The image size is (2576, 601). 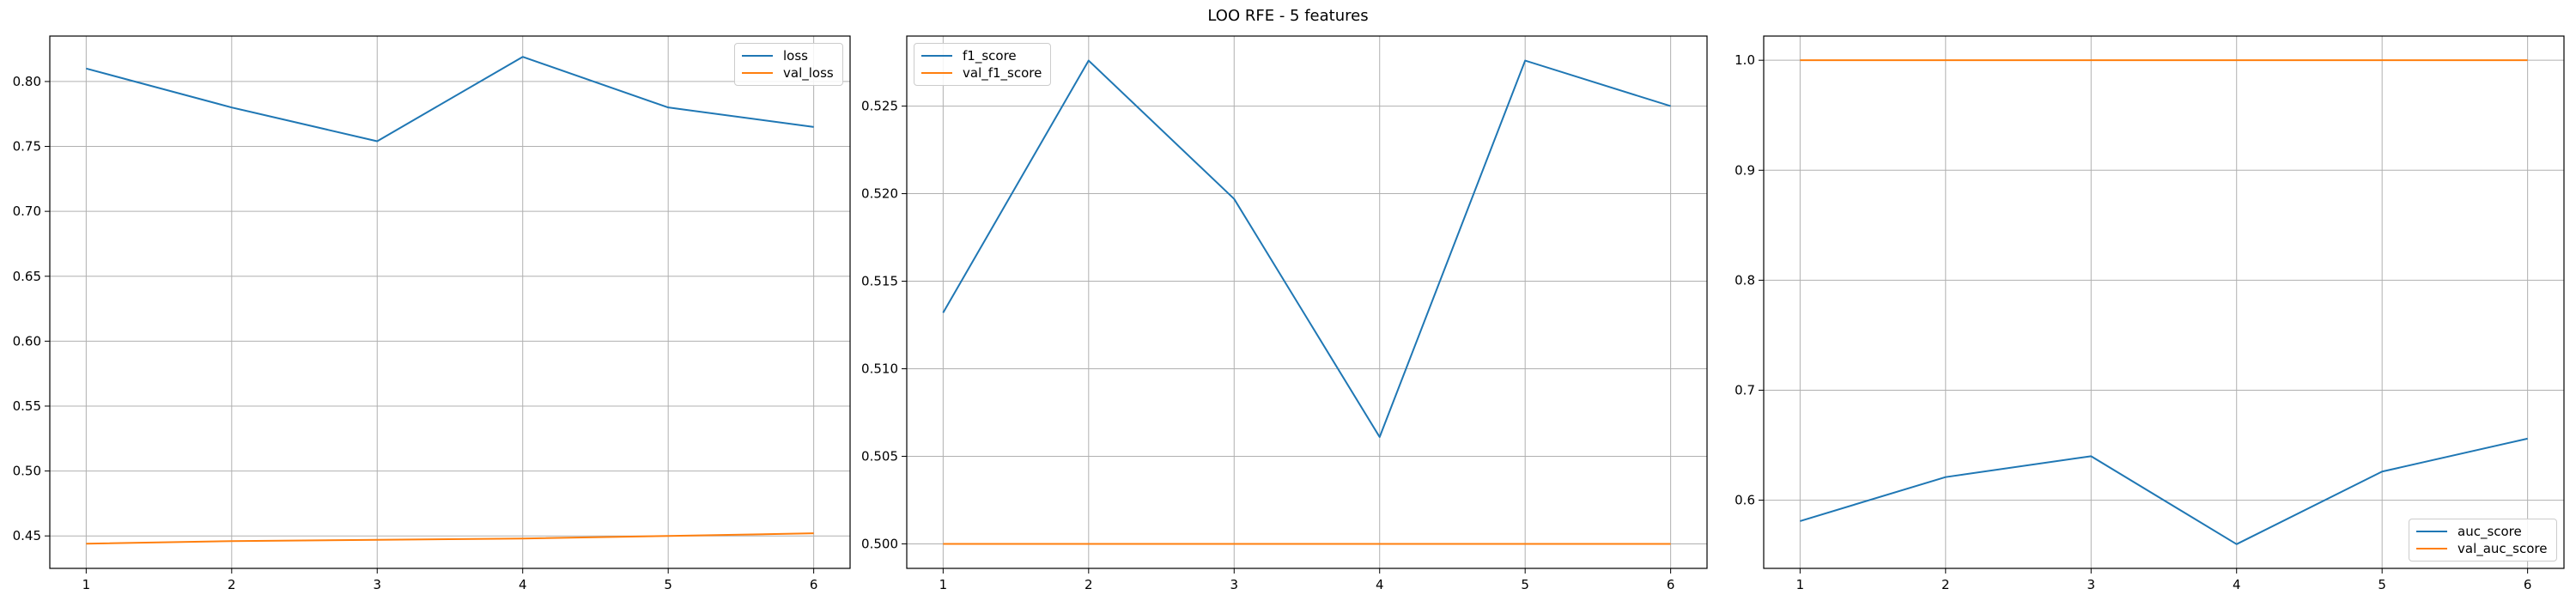 I want to click on y-tick-label: 0.55, so click(x=27, y=406).